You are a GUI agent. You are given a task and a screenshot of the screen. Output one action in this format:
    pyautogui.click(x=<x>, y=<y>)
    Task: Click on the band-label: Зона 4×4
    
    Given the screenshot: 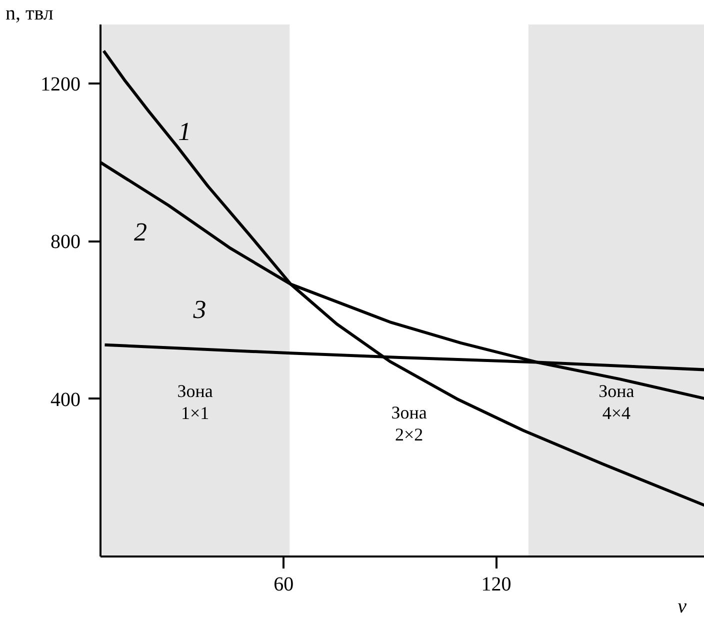 What is the action you would take?
    pyautogui.click(x=616, y=402)
    